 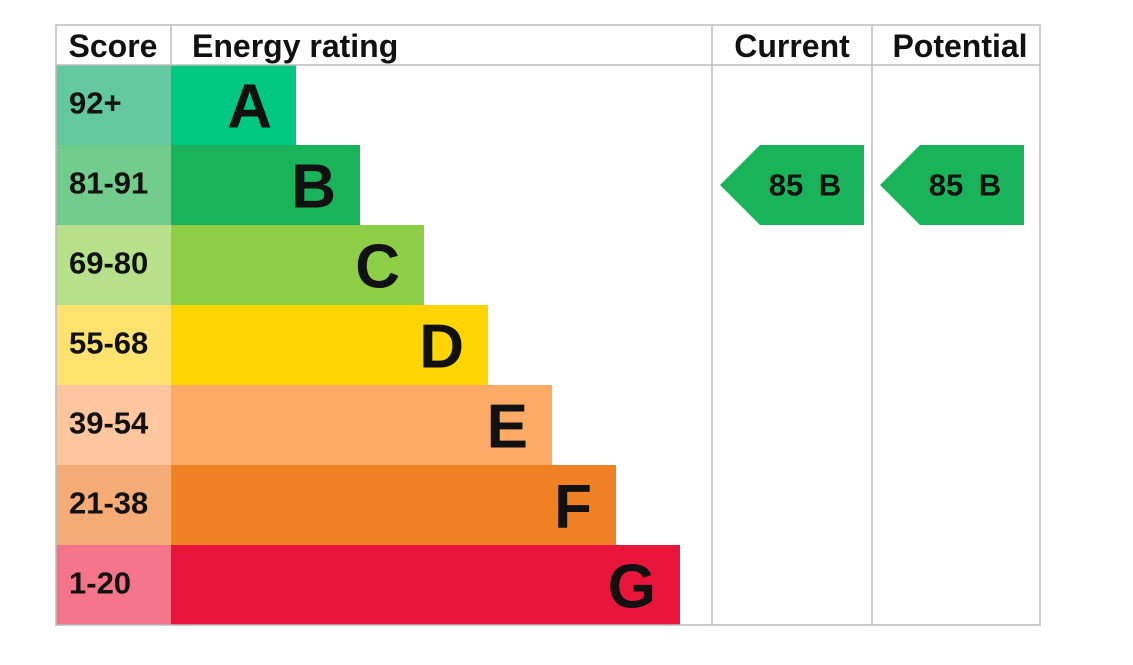 I want to click on rating-letter: B, so click(x=313, y=187).